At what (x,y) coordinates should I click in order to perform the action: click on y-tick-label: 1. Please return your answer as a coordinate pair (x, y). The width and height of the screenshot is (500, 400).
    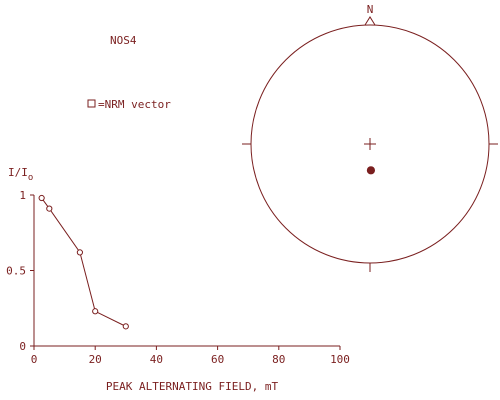
    Looking at the image, I should click on (22, 195).